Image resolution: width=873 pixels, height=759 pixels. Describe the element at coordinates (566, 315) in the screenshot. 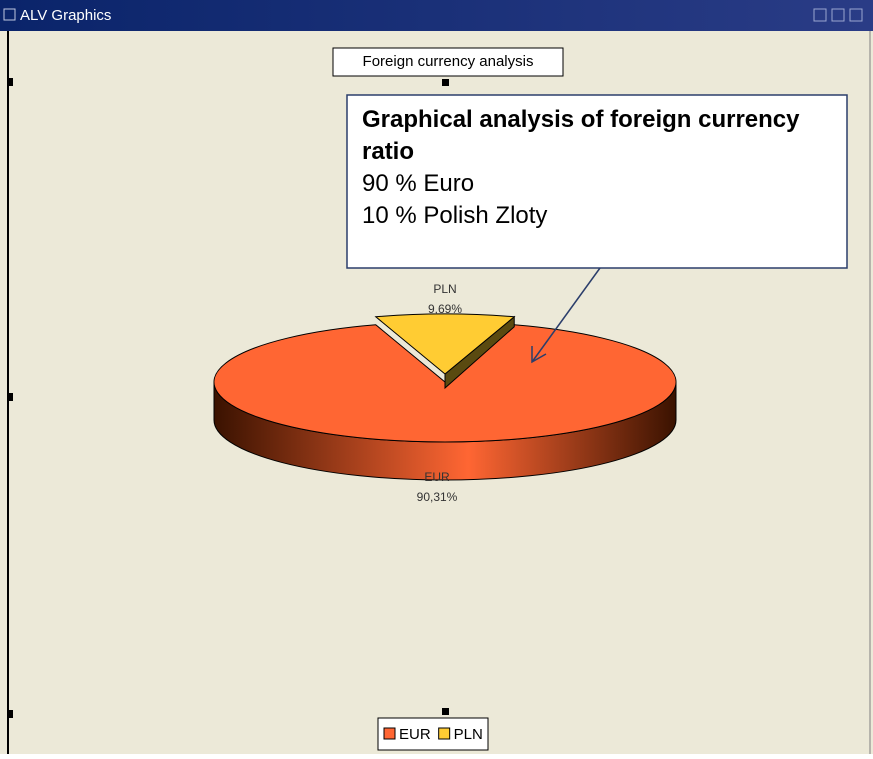

I see `callout-arrow` at that location.